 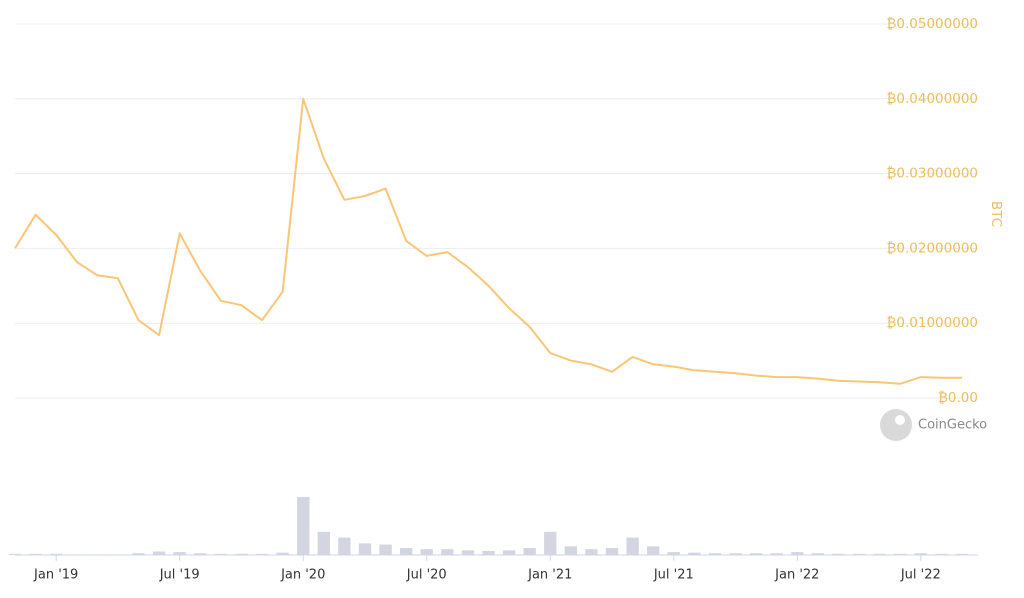 What do you see at coordinates (549, 575) in the screenshot?
I see `x-tick-label: Jan '21` at bounding box center [549, 575].